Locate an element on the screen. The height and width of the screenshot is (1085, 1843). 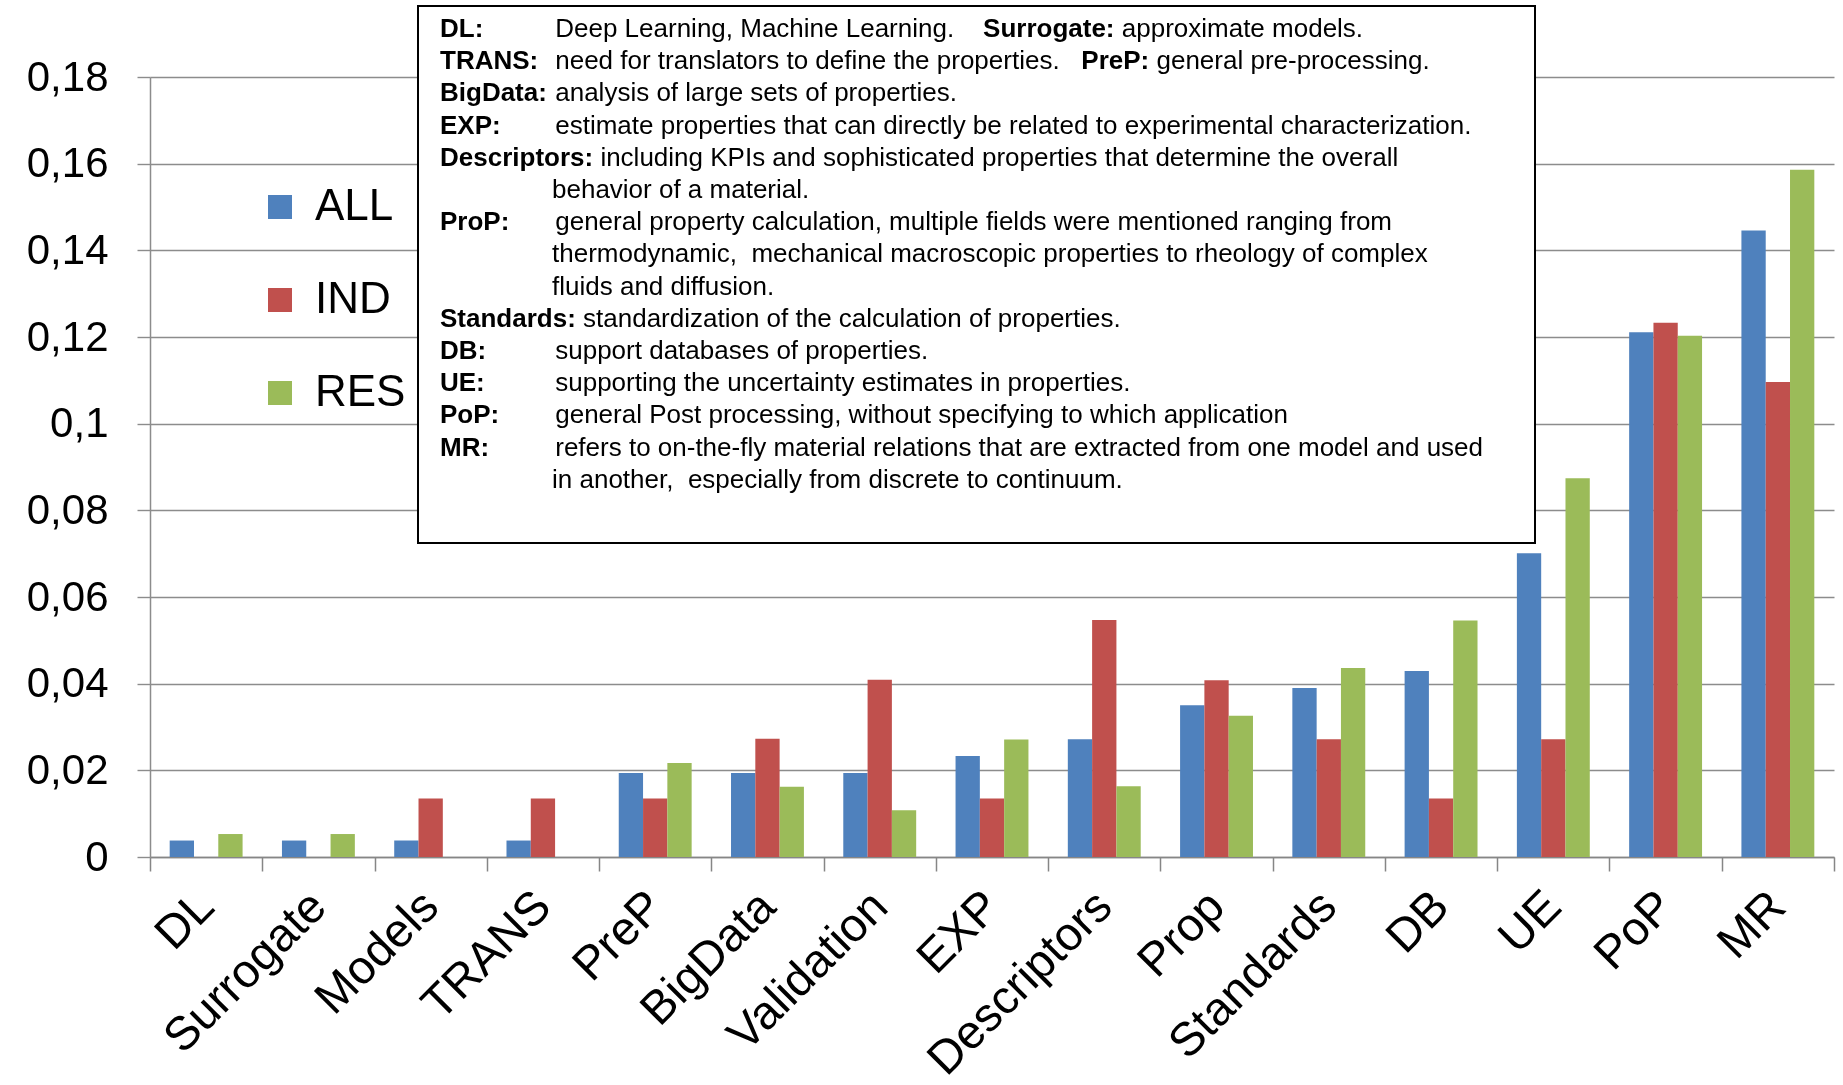
y-tick-label: 0,06 is located at coordinates (67, 596).